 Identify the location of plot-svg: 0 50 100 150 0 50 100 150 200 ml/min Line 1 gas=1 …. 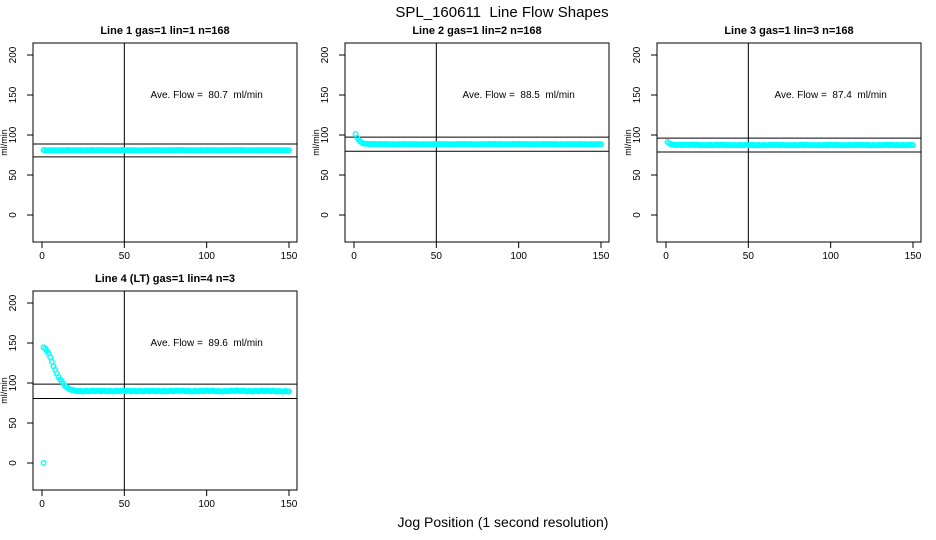
(149, 143).